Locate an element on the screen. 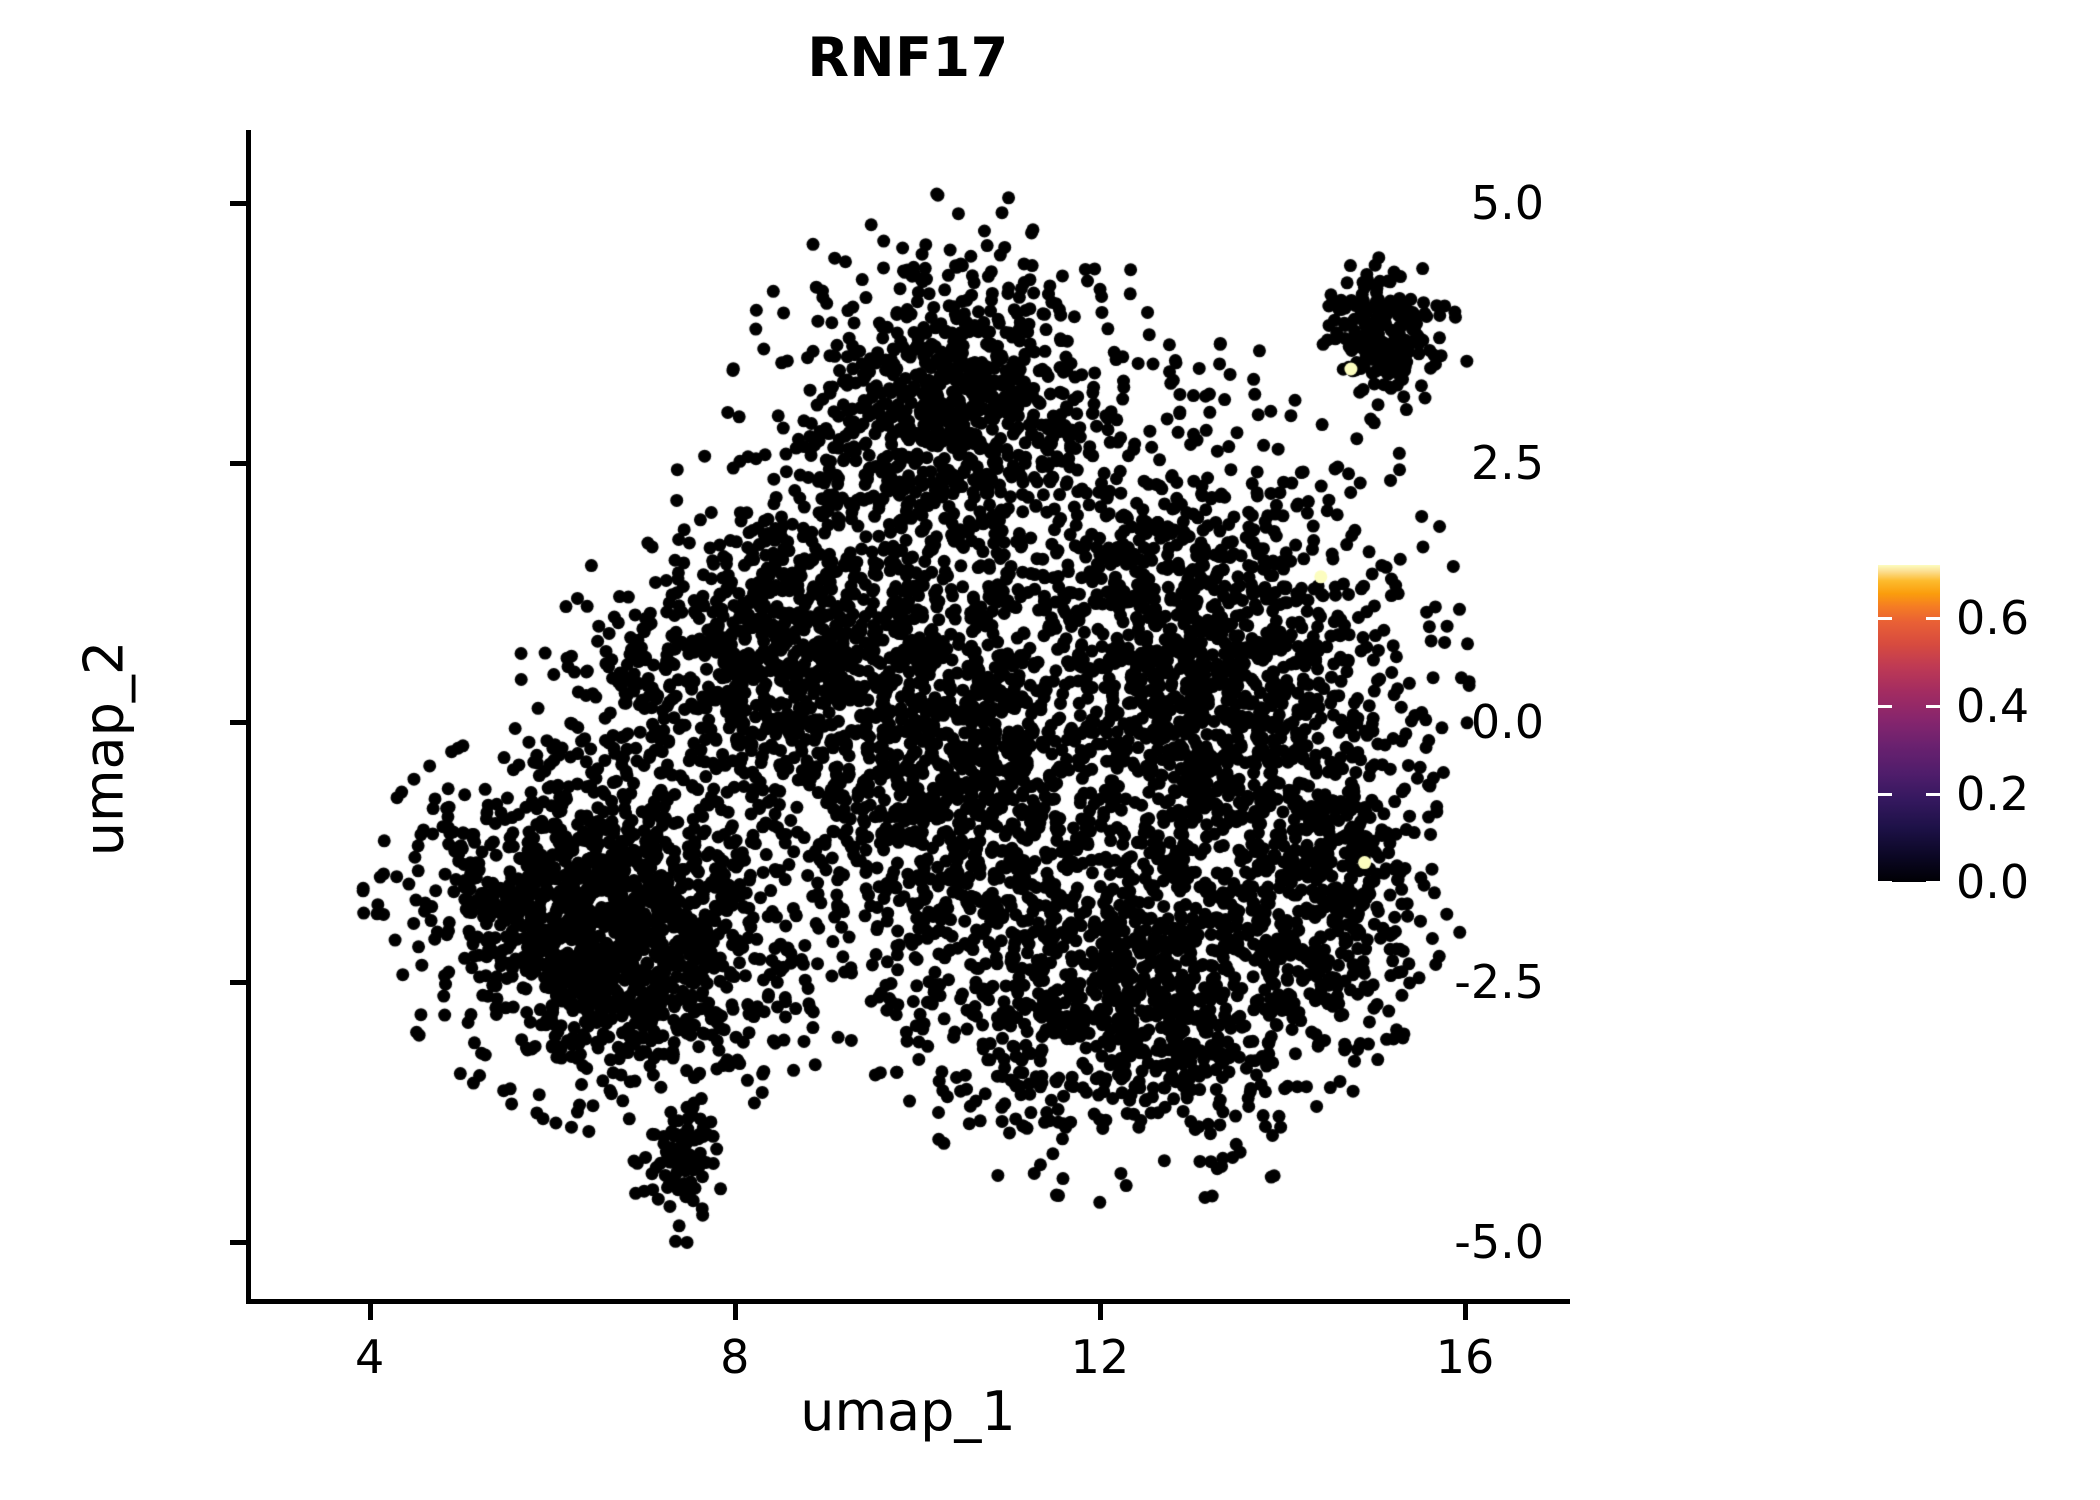 This screenshot has height=1500, width=2100. x-tick-label: 8 is located at coordinates (735, 1357).